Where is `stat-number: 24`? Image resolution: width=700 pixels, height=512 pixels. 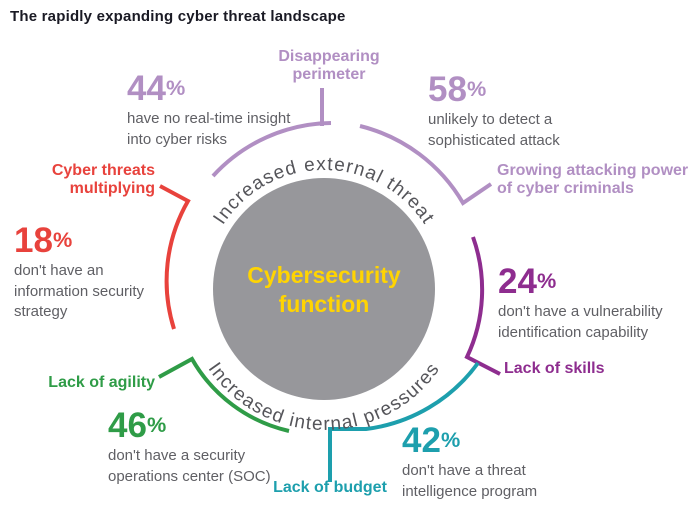 stat-number: 24 is located at coordinates (517, 281).